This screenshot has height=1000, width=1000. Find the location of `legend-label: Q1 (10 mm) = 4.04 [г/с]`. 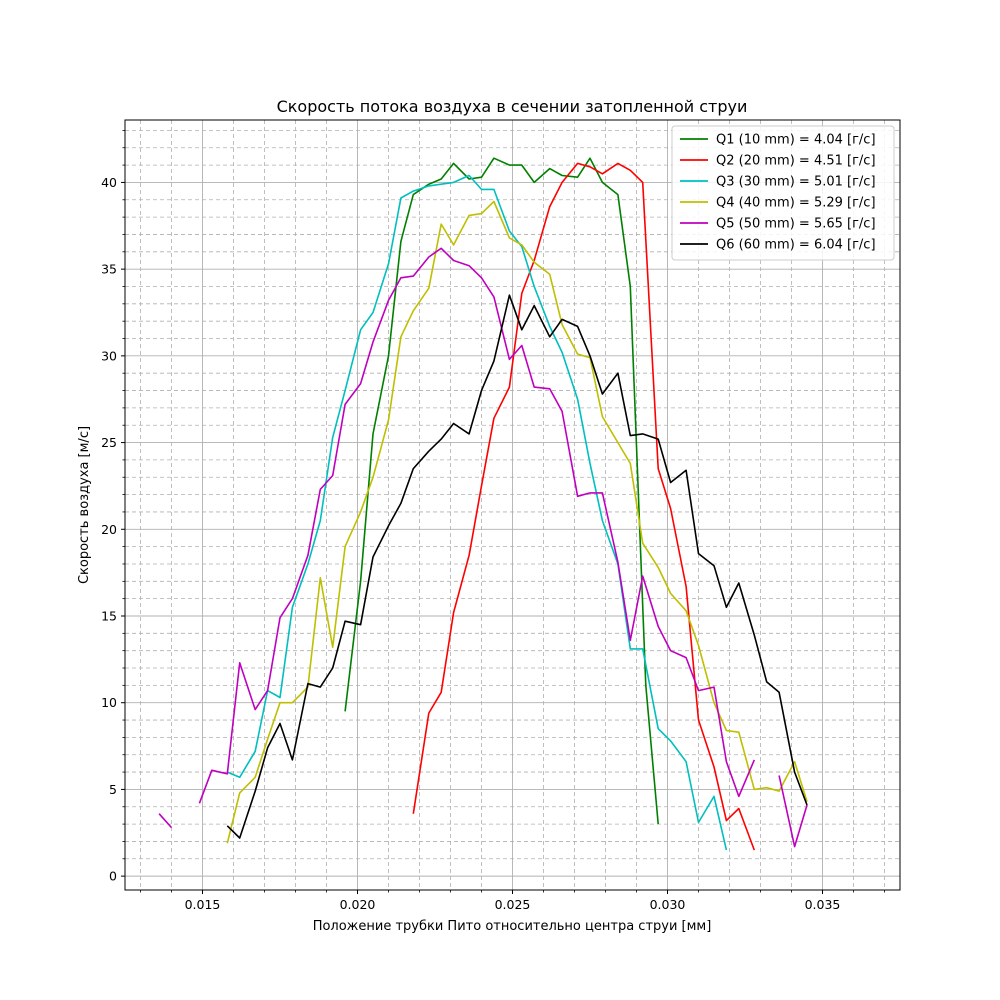

legend-label: Q1 (10 mm) = 4.04 [г/с] is located at coordinates (796, 140).